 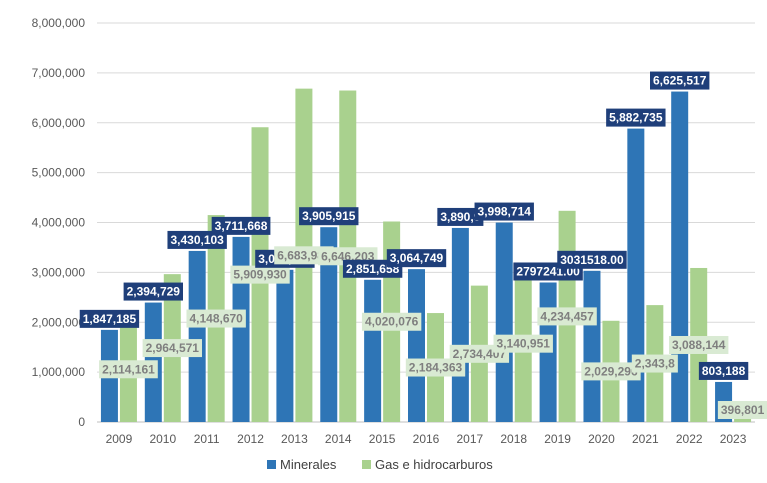 What do you see at coordinates (470, 439) in the screenshot?
I see `x-tick-label: 2017` at bounding box center [470, 439].